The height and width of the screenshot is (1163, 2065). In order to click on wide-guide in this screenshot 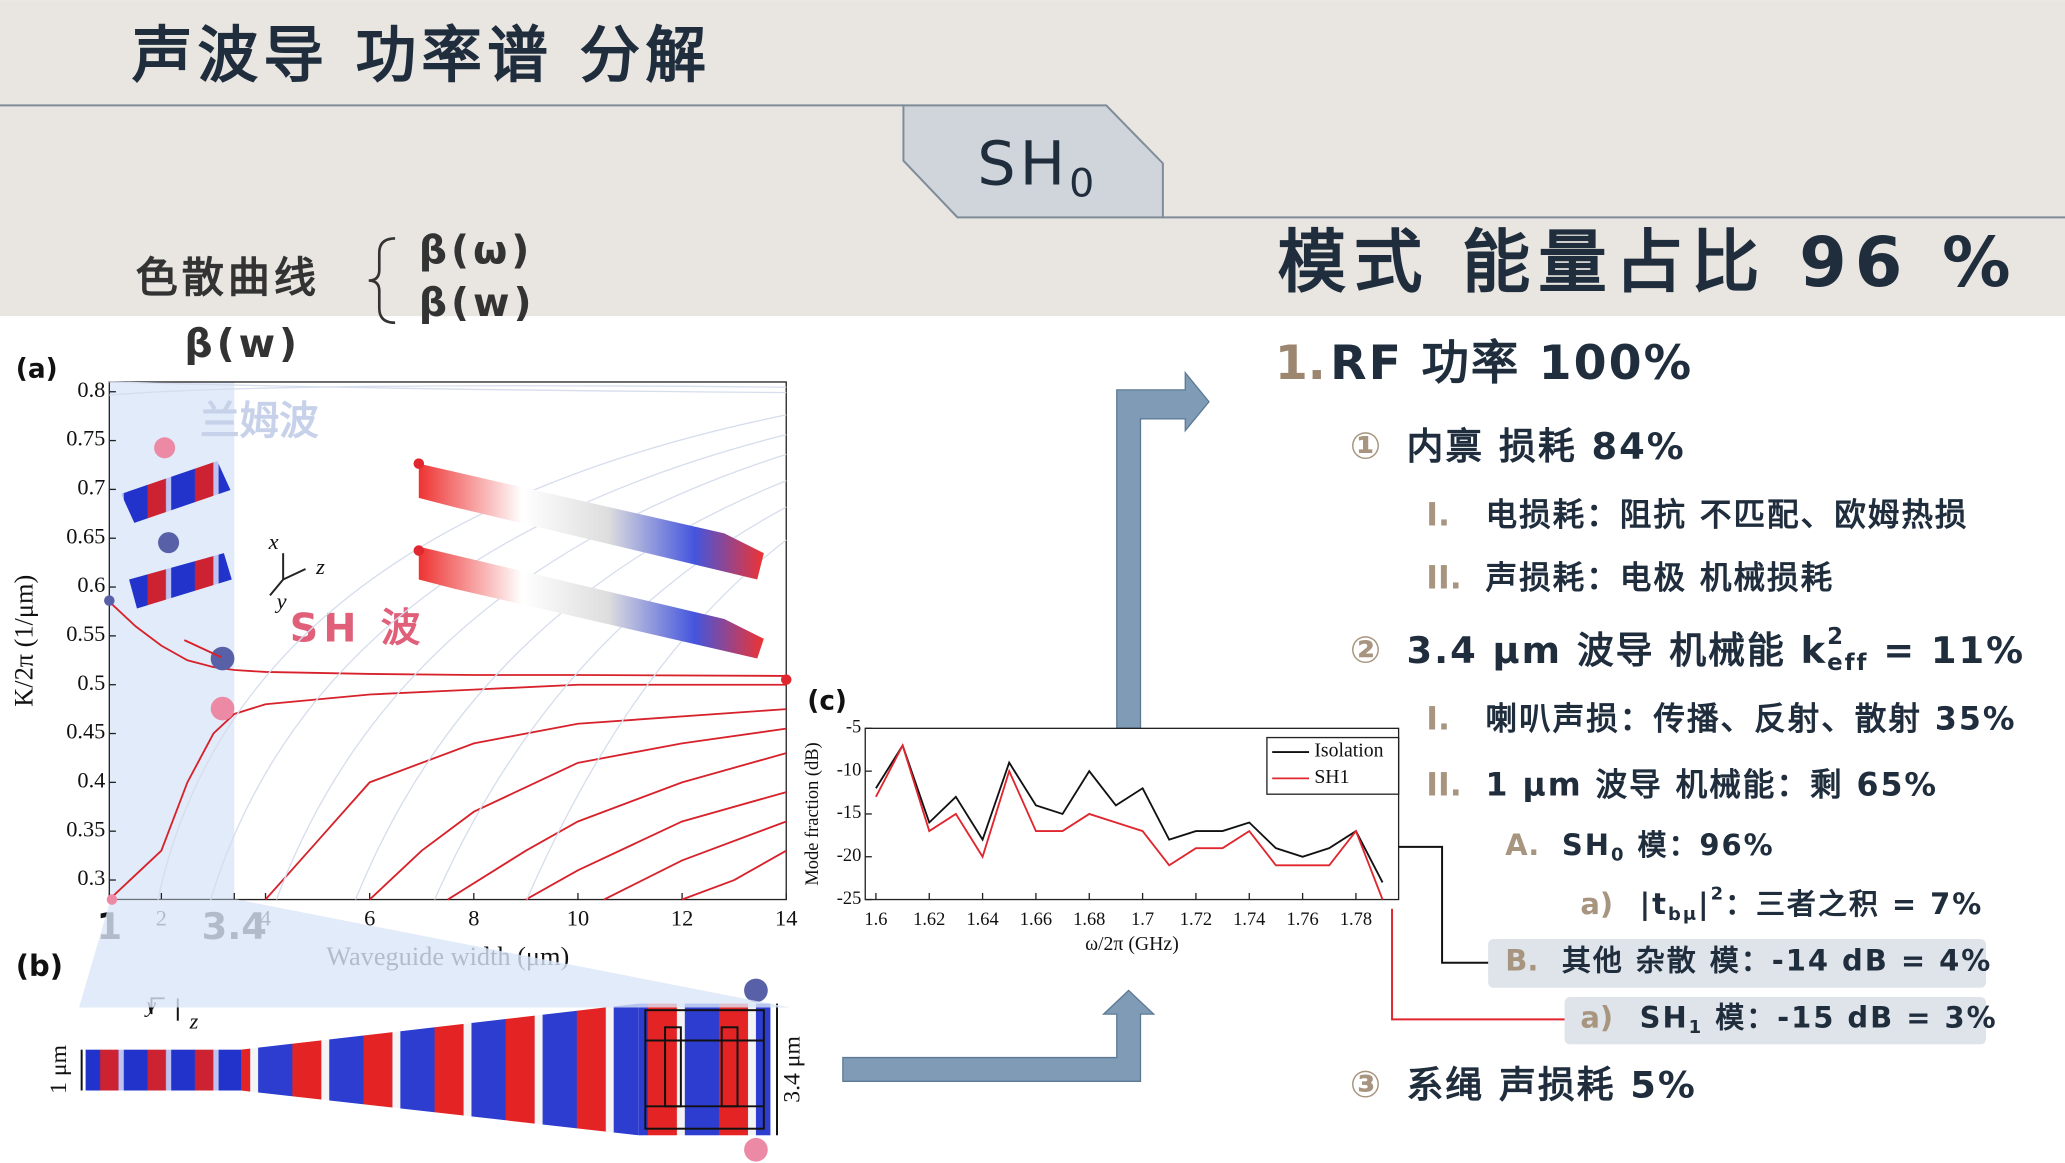, I will do `click(704, 1069)`.